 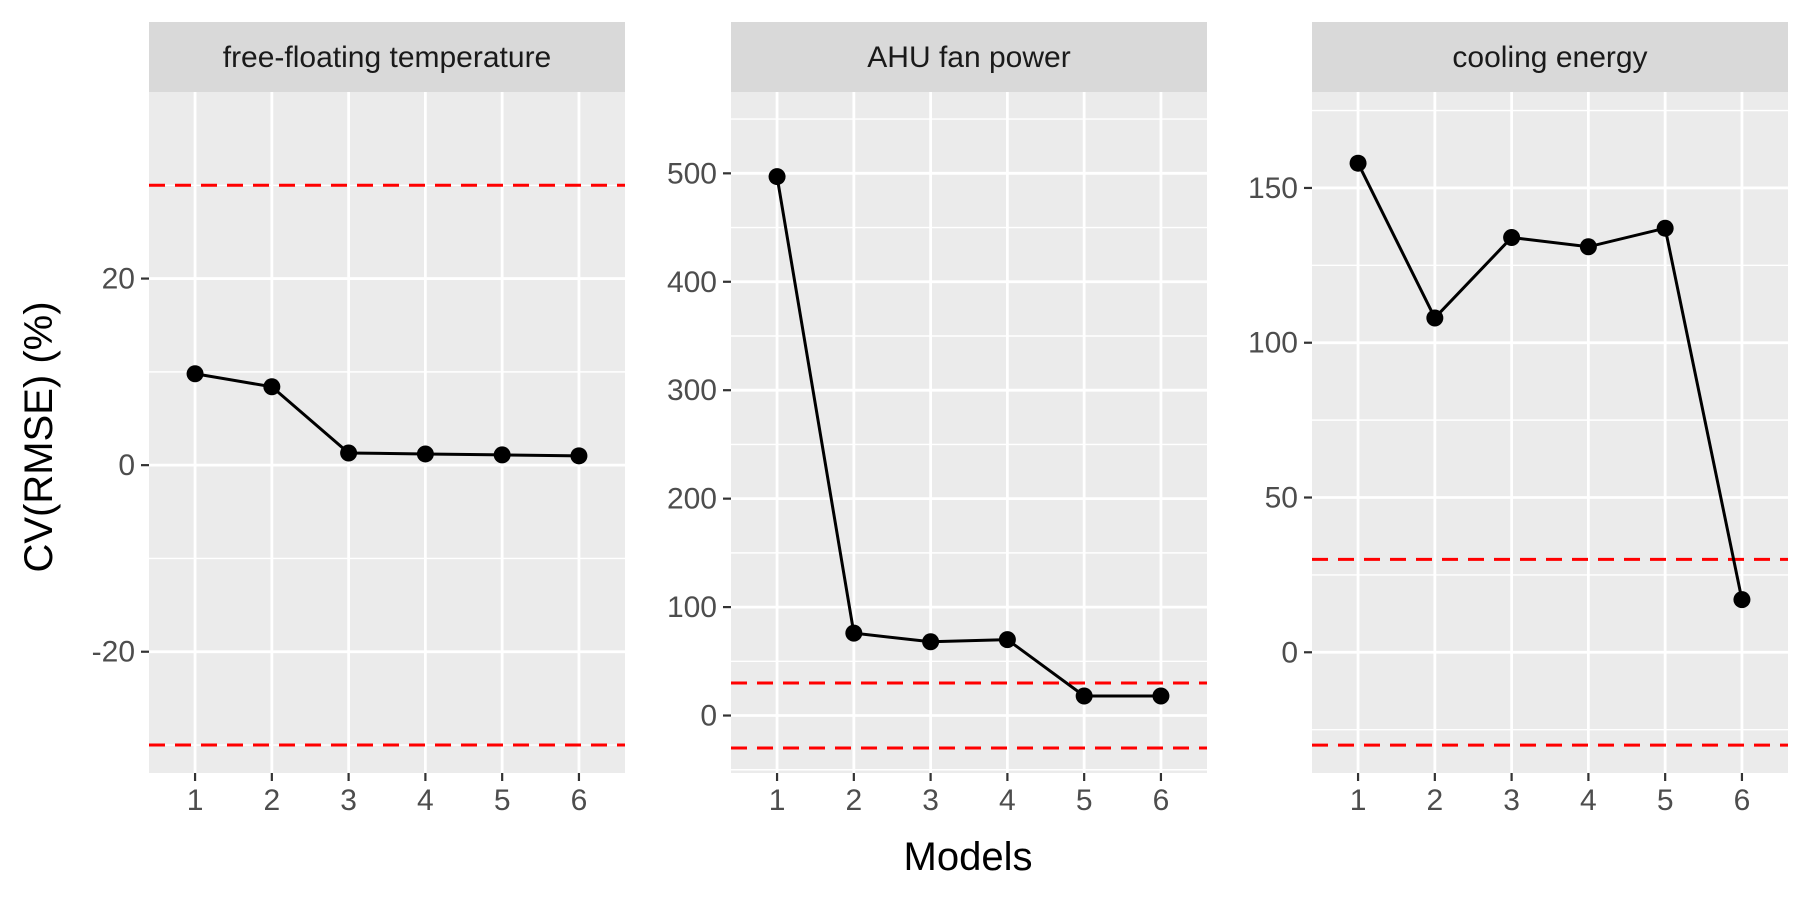 I want to click on panel-title: AHU fan power, so click(x=968, y=57).